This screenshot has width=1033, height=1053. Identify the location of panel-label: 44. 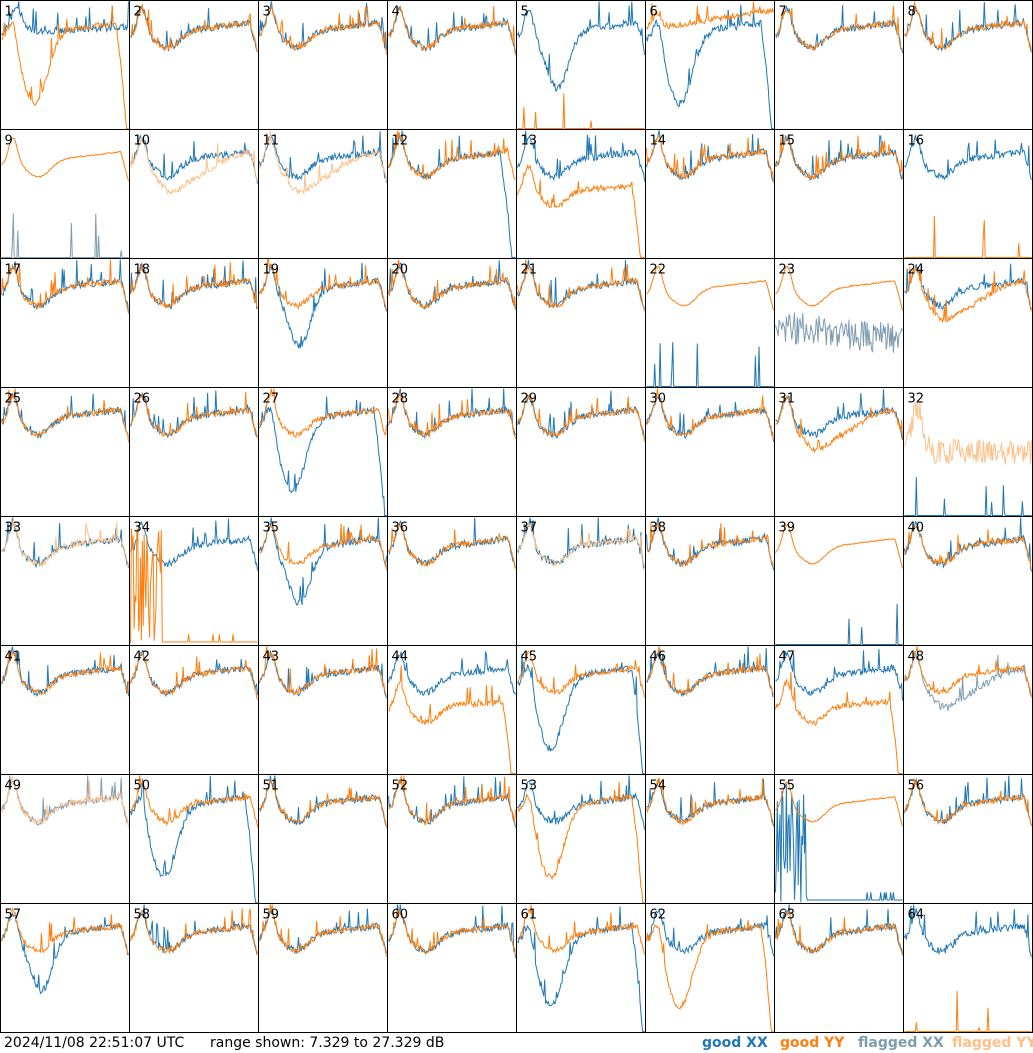
(400, 657).